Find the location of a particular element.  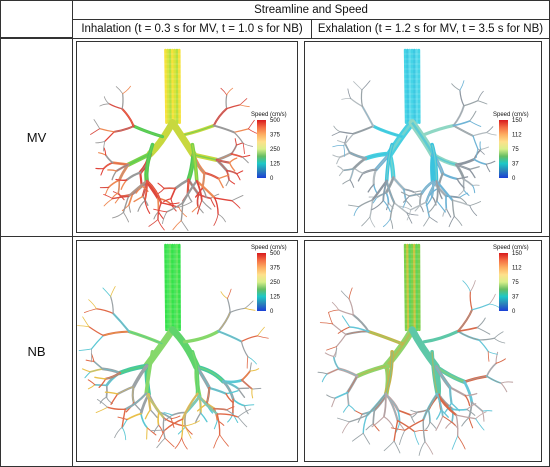

airway-figure: Speed (cm/s)500 375 250 125 0 is located at coordinates (188, 140).